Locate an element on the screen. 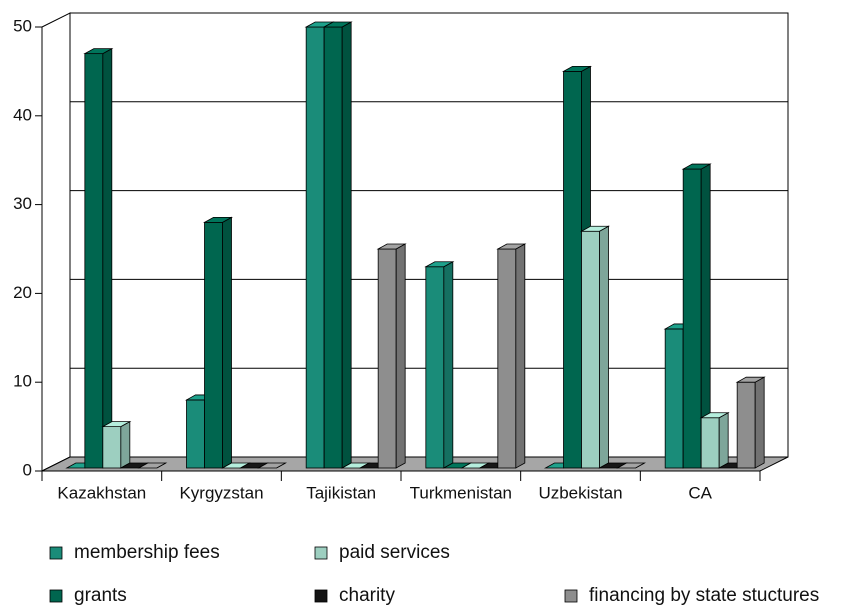 The height and width of the screenshot is (607, 852). y-tick-label: 50 is located at coordinates (22, 25).